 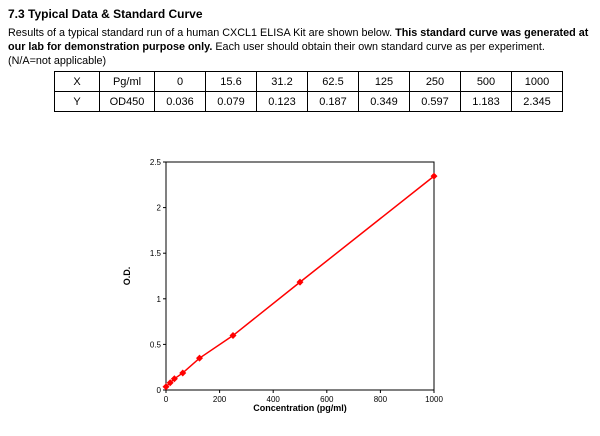 What do you see at coordinates (231, 82) in the screenshot?
I see `table-cell: 15.6` at bounding box center [231, 82].